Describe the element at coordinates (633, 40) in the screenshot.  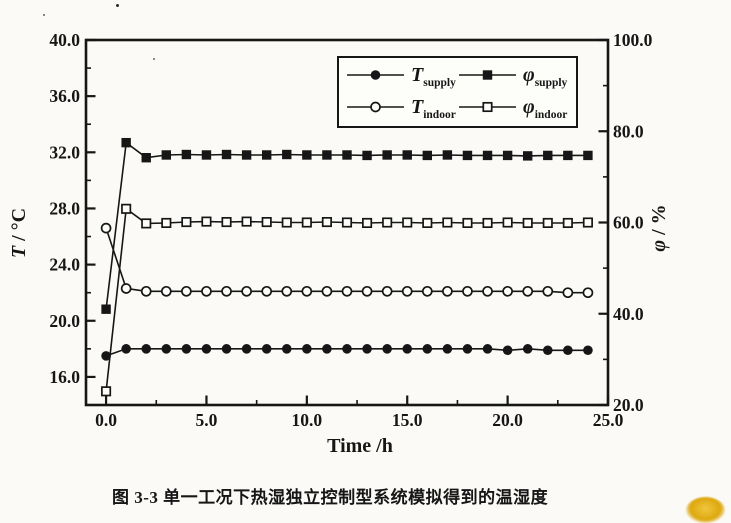
I see `right-tick-label: 100.0` at that location.